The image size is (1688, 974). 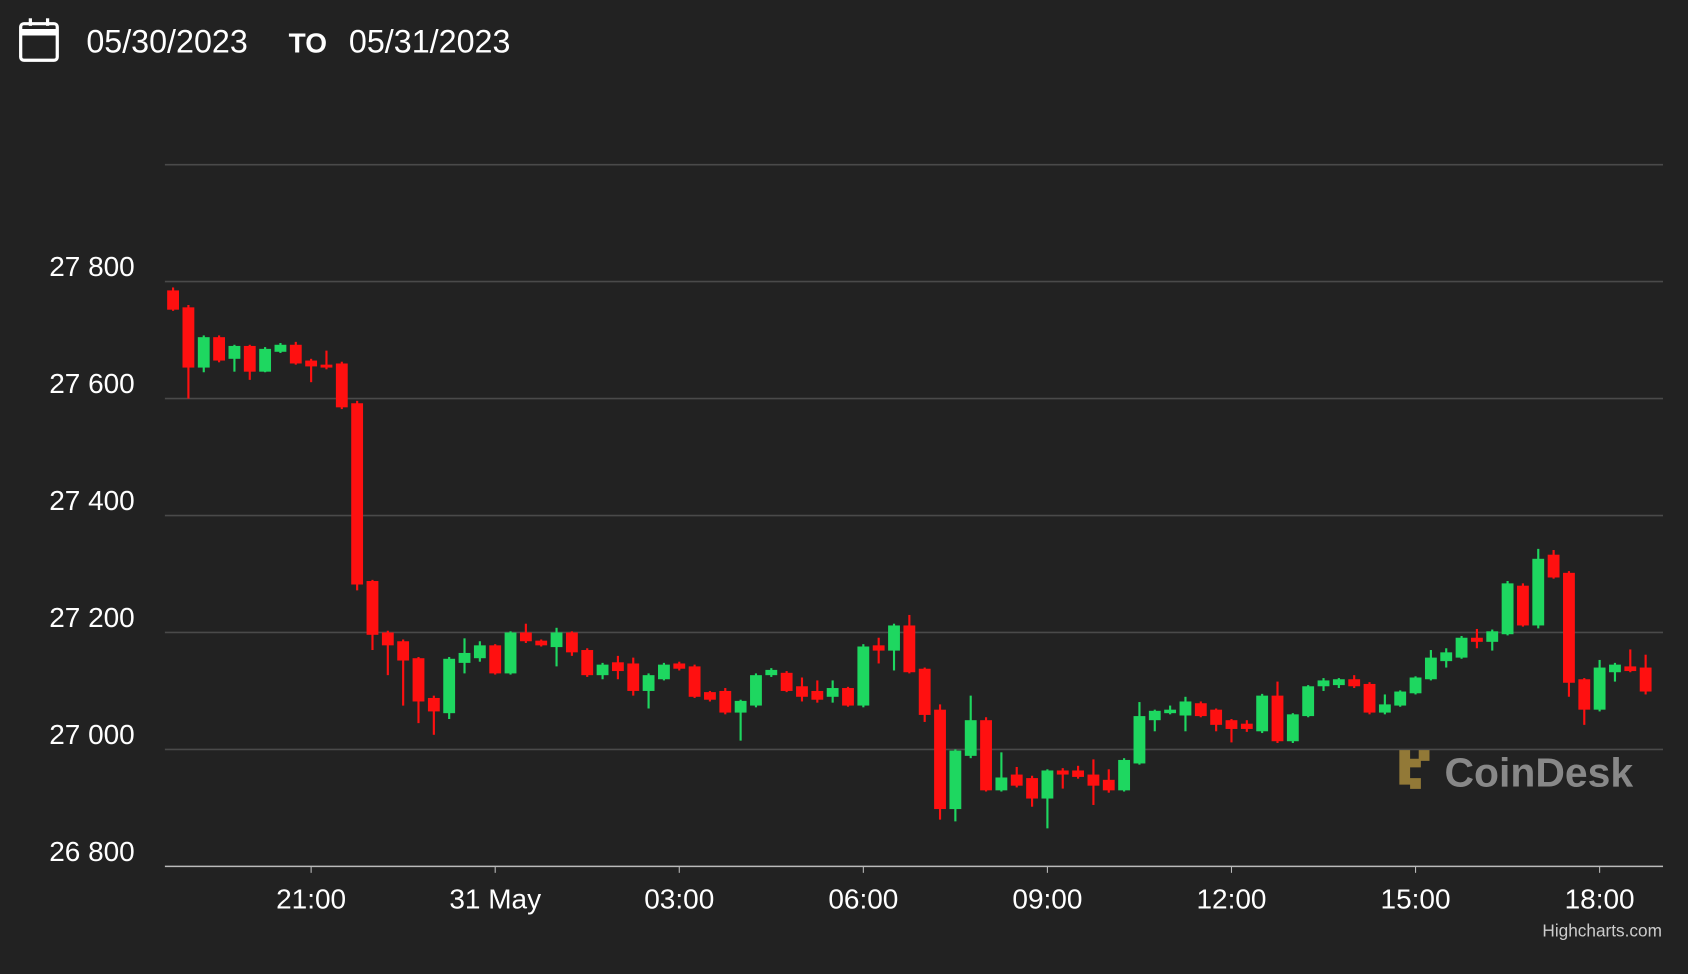 I want to click on watermark-text: CoinDesk, so click(x=1539, y=773).